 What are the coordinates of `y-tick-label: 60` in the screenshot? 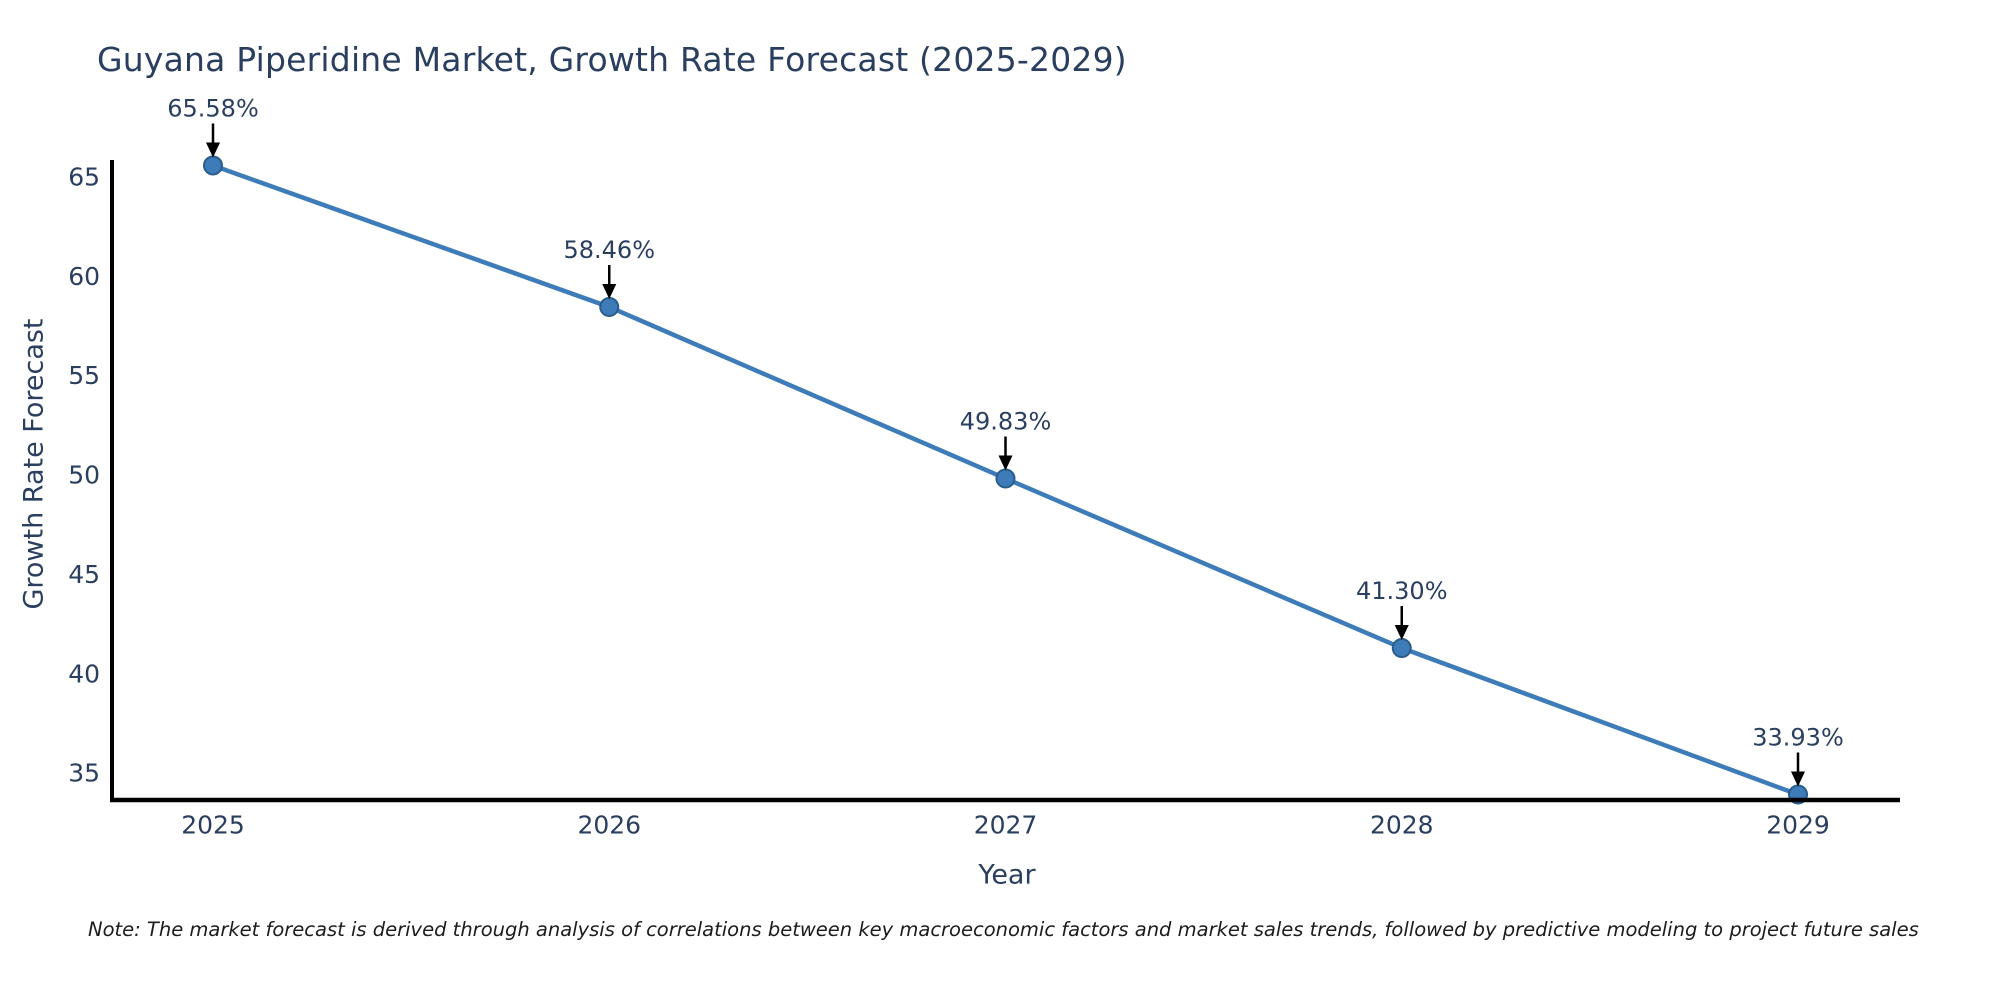 It's located at (84, 276).